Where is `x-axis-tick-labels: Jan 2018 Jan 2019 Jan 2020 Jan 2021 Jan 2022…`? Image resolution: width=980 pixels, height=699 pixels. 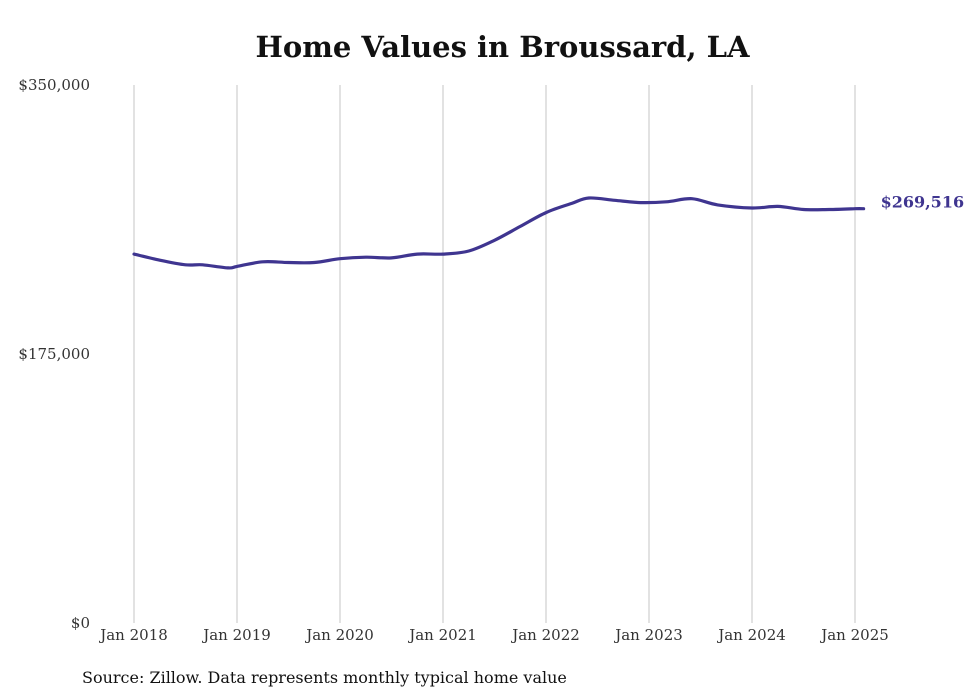
x-axis-tick-labels: Jan 2018 Jan 2019 Jan 2020 Jan 2021 Jan 2022… is located at coordinates (493, 635).